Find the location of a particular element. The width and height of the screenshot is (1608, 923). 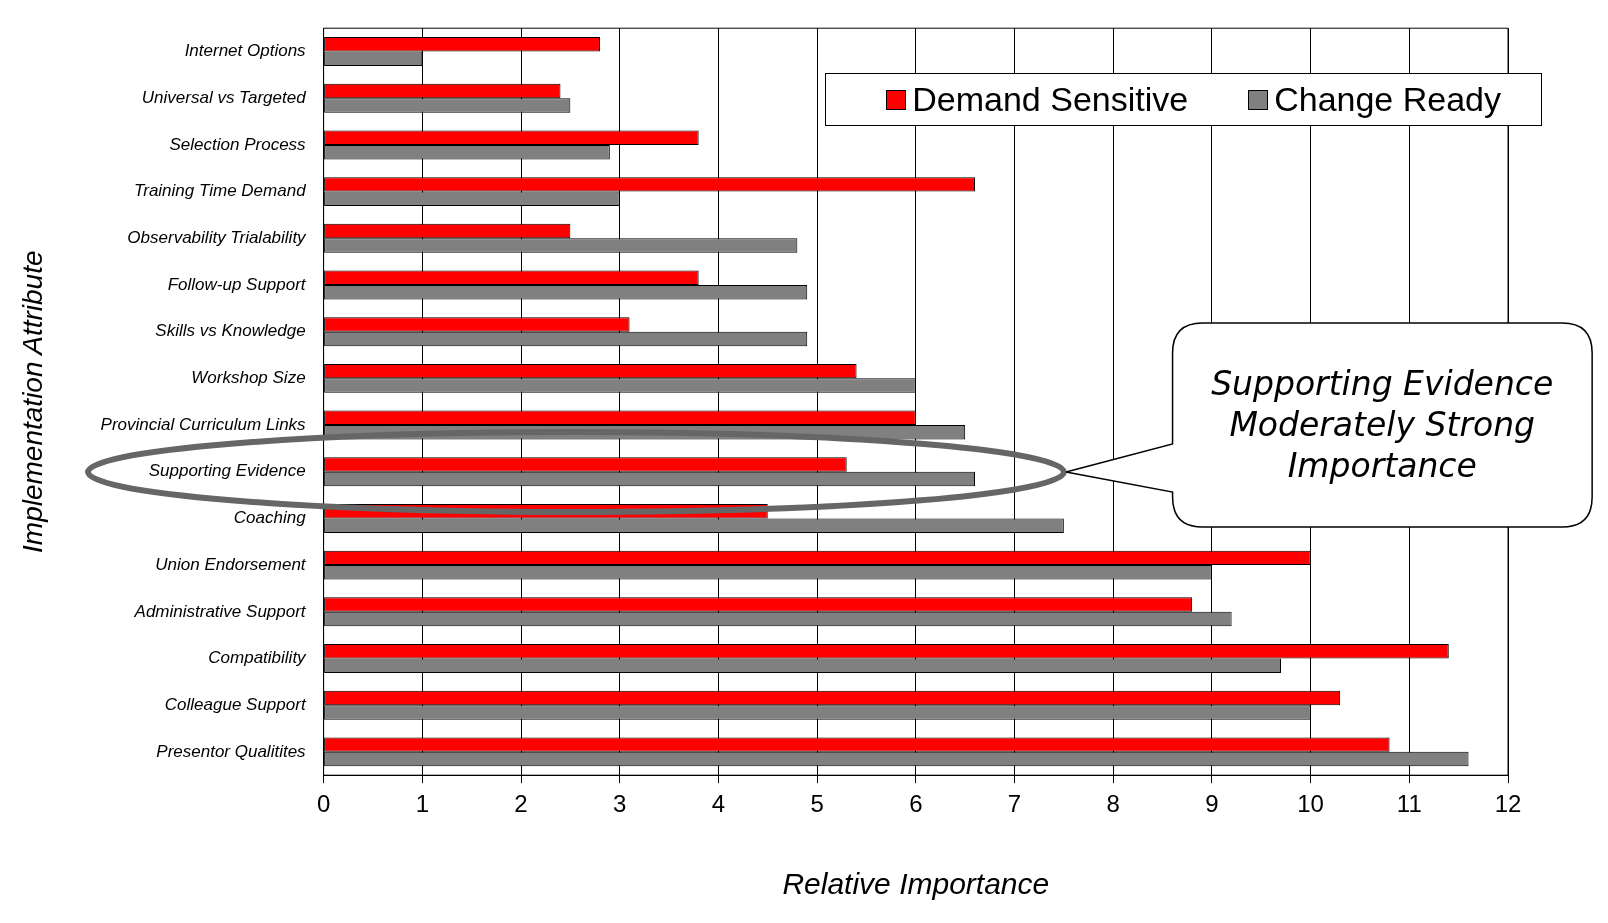

x-tick-label: 12 is located at coordinates (1508, 804).